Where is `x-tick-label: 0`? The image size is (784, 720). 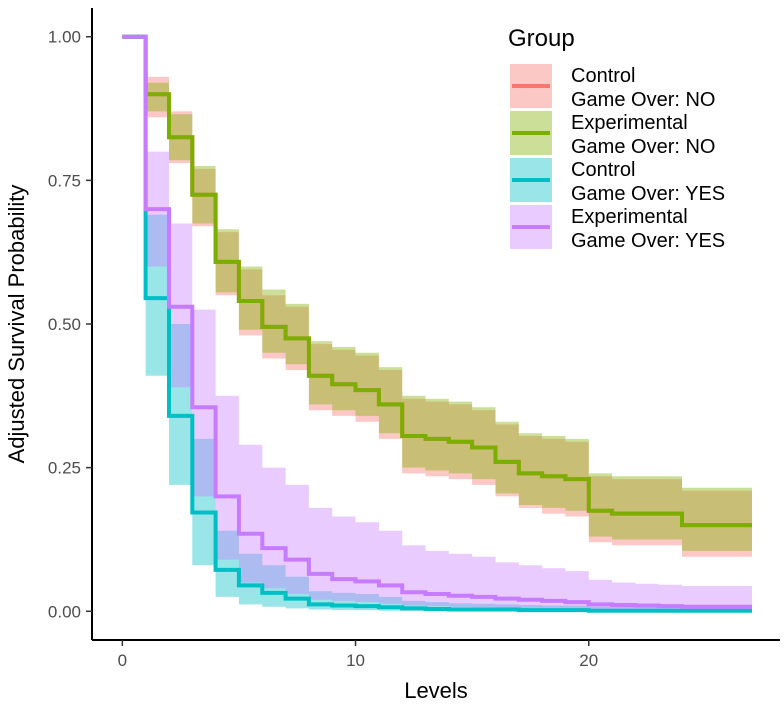 x-tick-label: 0 is located at coordinates (122, 660).